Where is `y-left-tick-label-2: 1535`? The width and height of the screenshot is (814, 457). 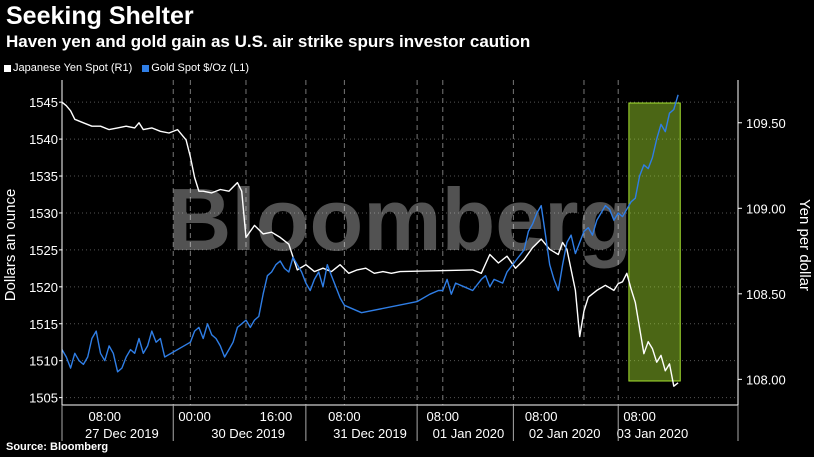
y-left-tick-label-2: 1535 is located at coordinates (43, 176).